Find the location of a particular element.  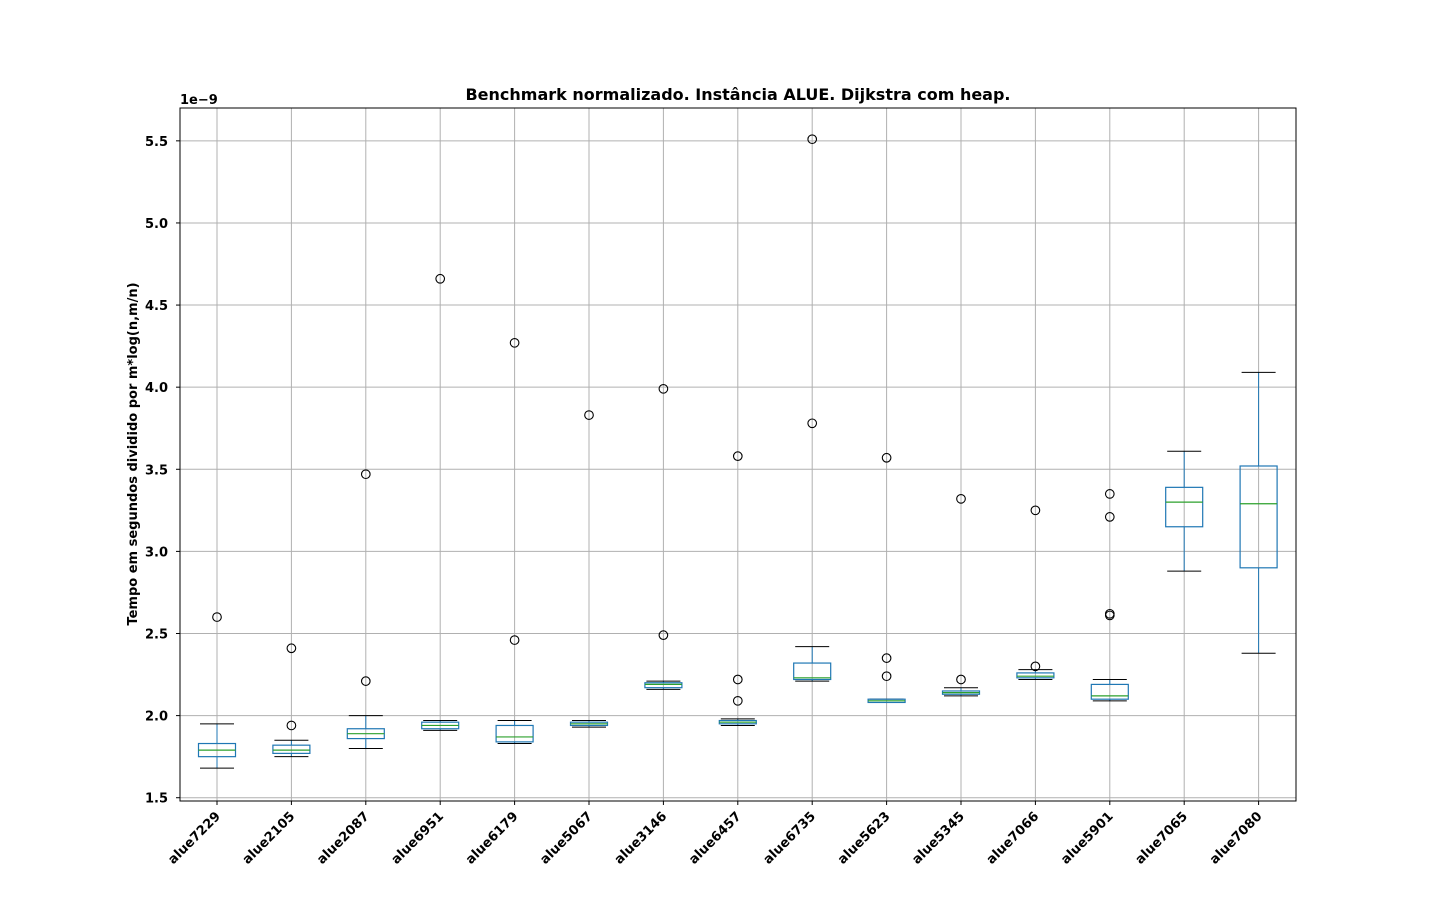

x-tick-label: alue5345 is located at coordinates (939, 838).